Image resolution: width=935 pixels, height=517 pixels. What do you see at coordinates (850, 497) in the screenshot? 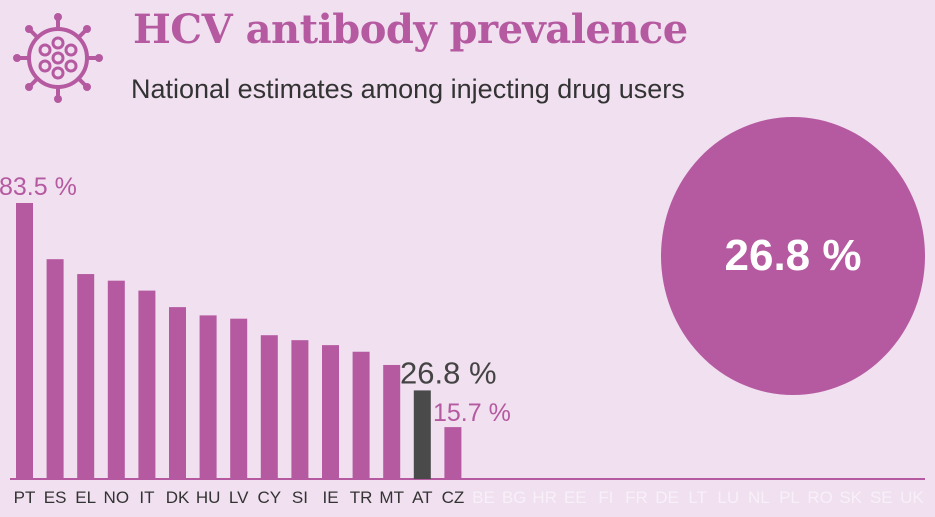
I see `tick-label-sk: SK` at bounding box center [850, 497].